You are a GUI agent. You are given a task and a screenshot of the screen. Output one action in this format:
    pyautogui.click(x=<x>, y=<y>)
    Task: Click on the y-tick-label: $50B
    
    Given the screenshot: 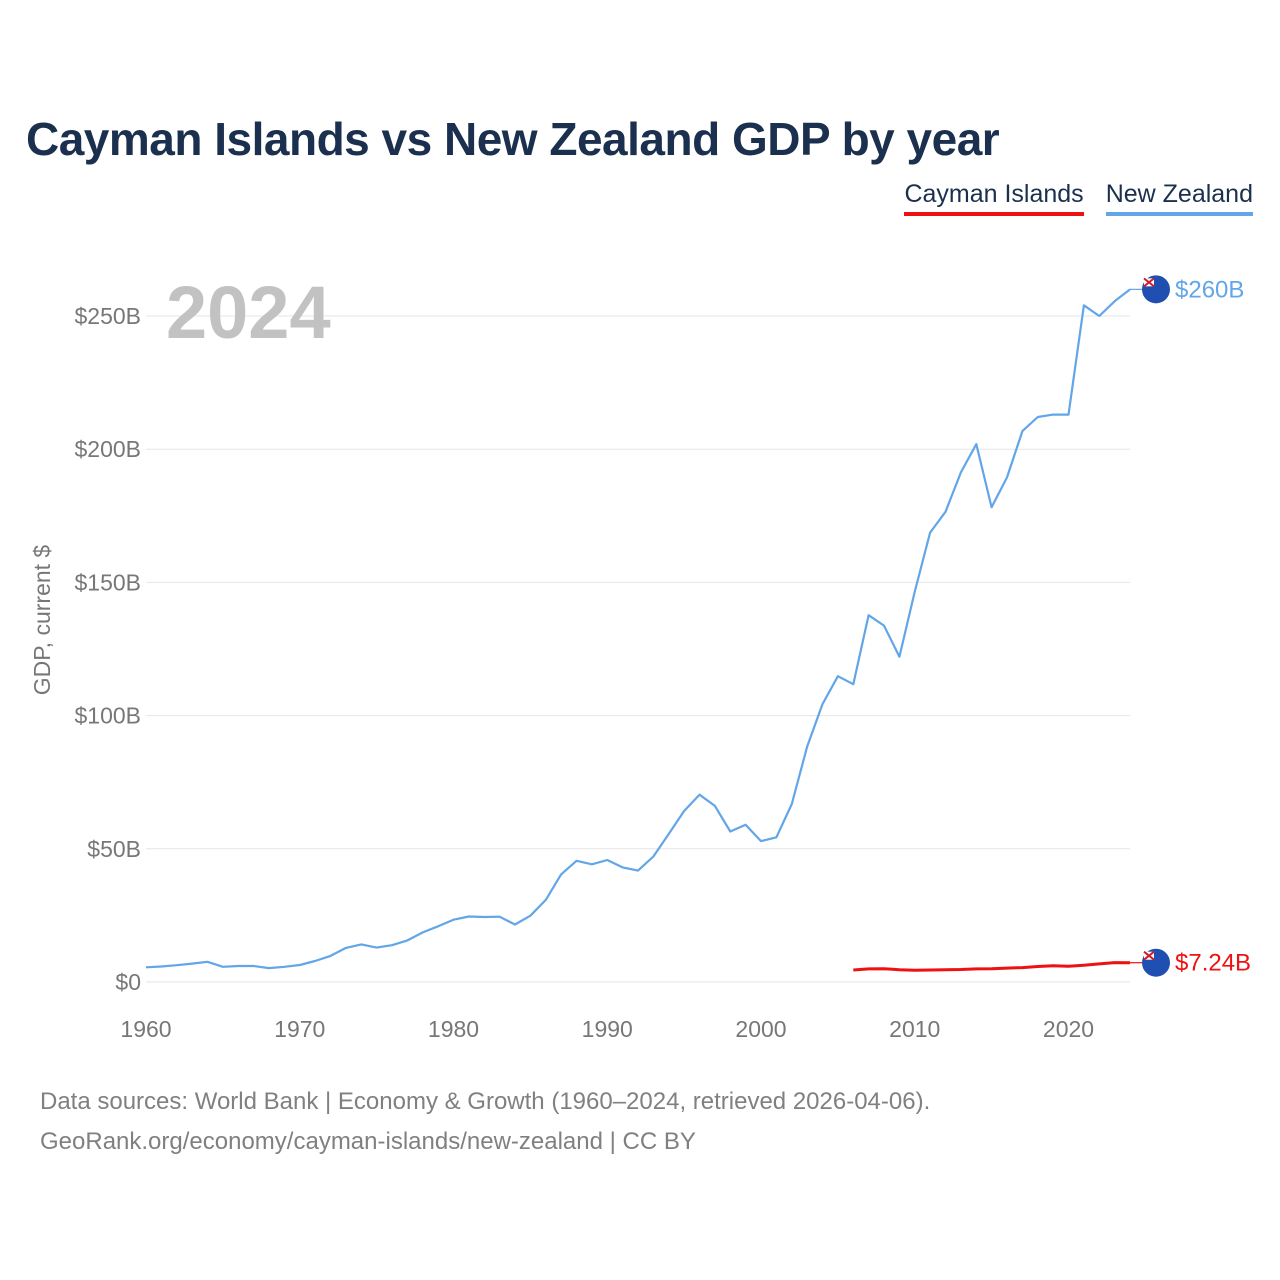 What is the action you would take?
    pyautogui.click(x=114, y=849)
    